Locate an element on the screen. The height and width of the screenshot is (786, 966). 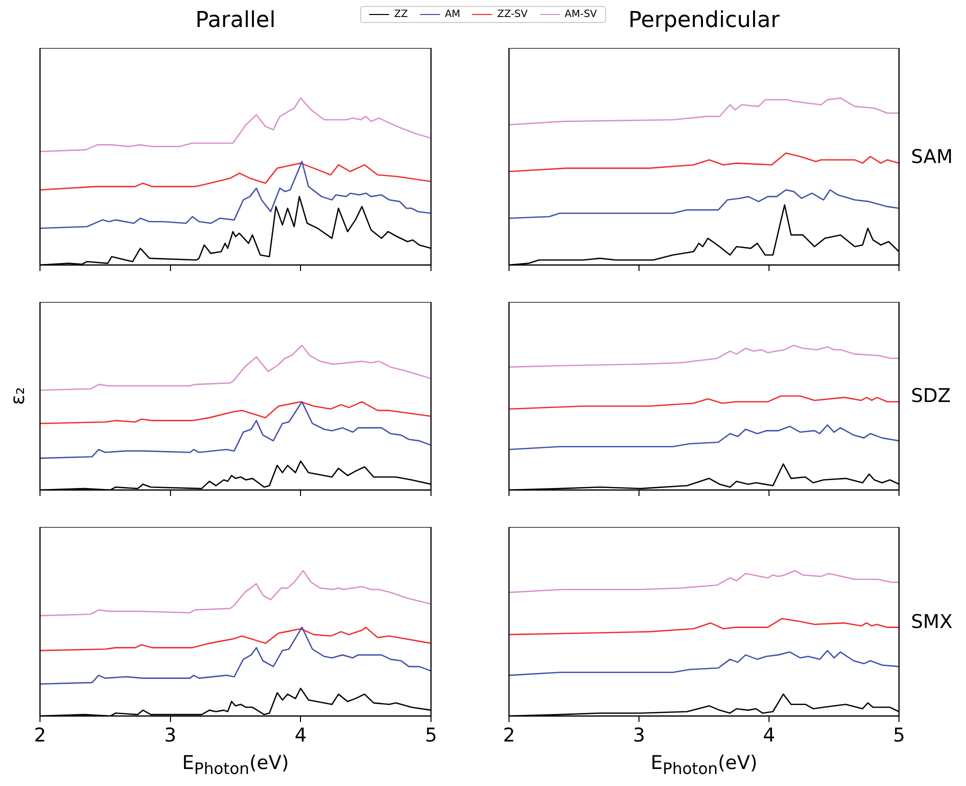
y2-axis-title: SAM is located at coordinates (932, 157).